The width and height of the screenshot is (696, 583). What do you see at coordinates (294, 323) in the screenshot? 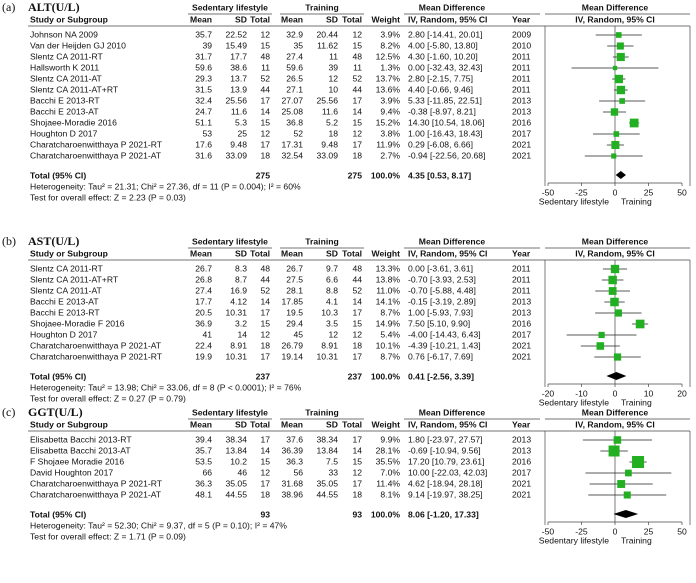
I see `cell: 29.4` at bounding box center [294, 323].